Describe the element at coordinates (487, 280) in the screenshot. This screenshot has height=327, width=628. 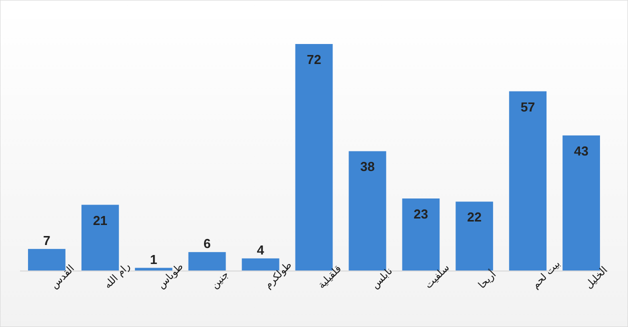
I see `x-tick-label: أريحا` at that location.